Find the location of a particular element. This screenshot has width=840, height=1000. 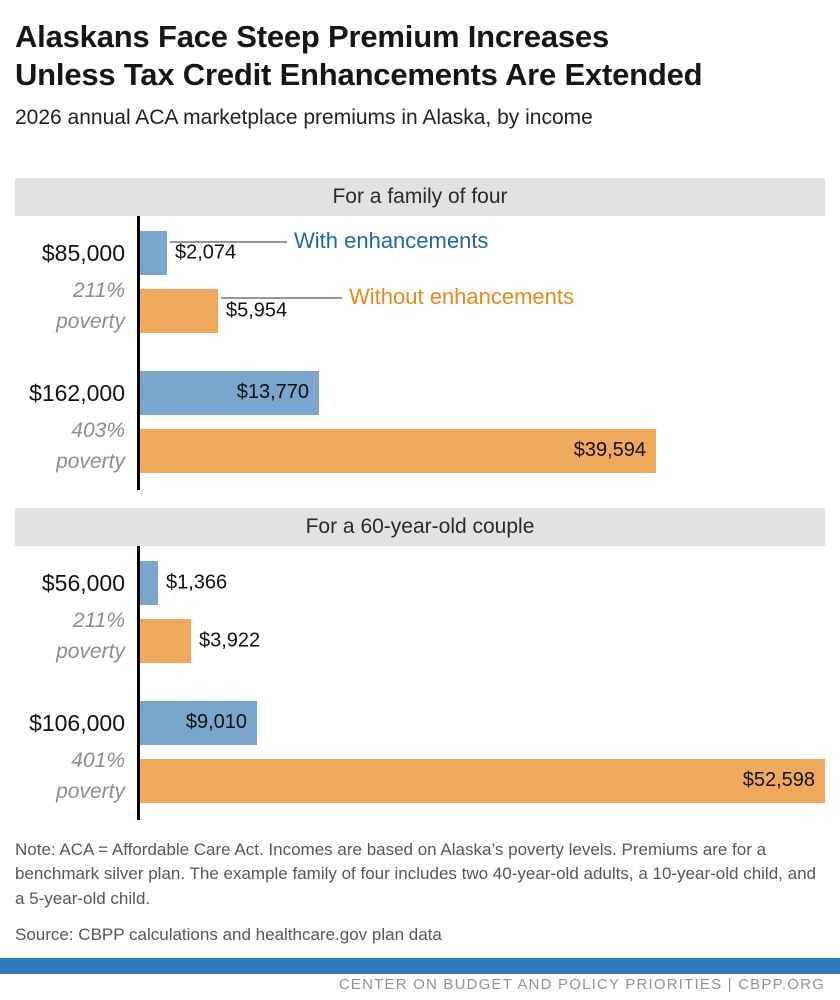

bar-value-label: $2,074 is located at coordinates (206, 252).